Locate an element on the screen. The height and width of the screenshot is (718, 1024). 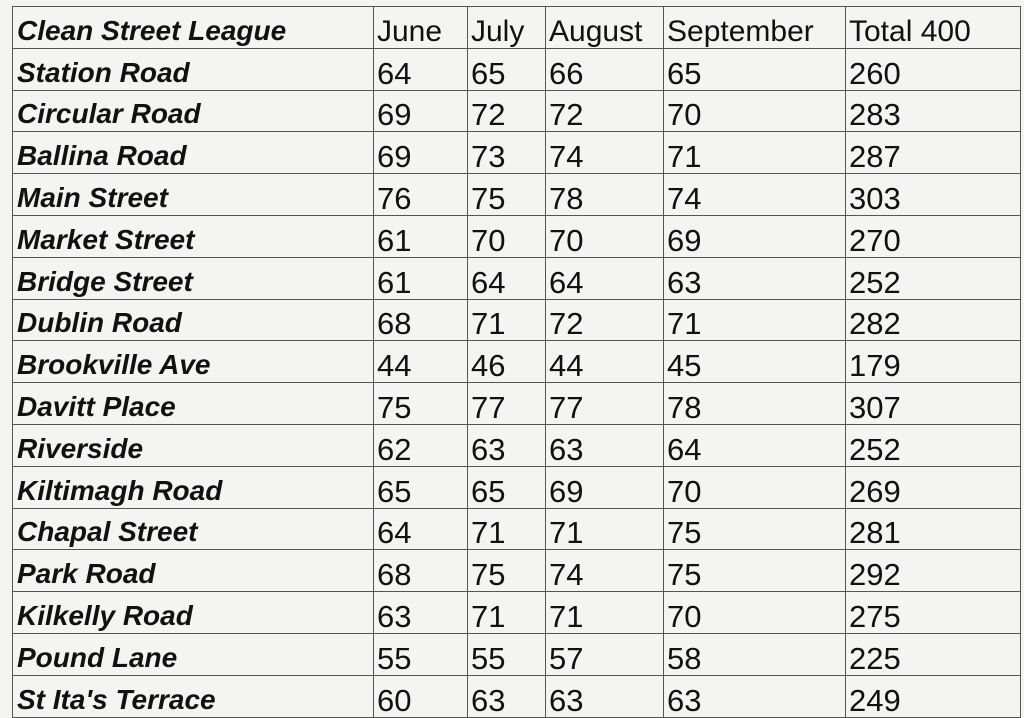
table-title: Clean Street League is located at coordinates (193, 27).